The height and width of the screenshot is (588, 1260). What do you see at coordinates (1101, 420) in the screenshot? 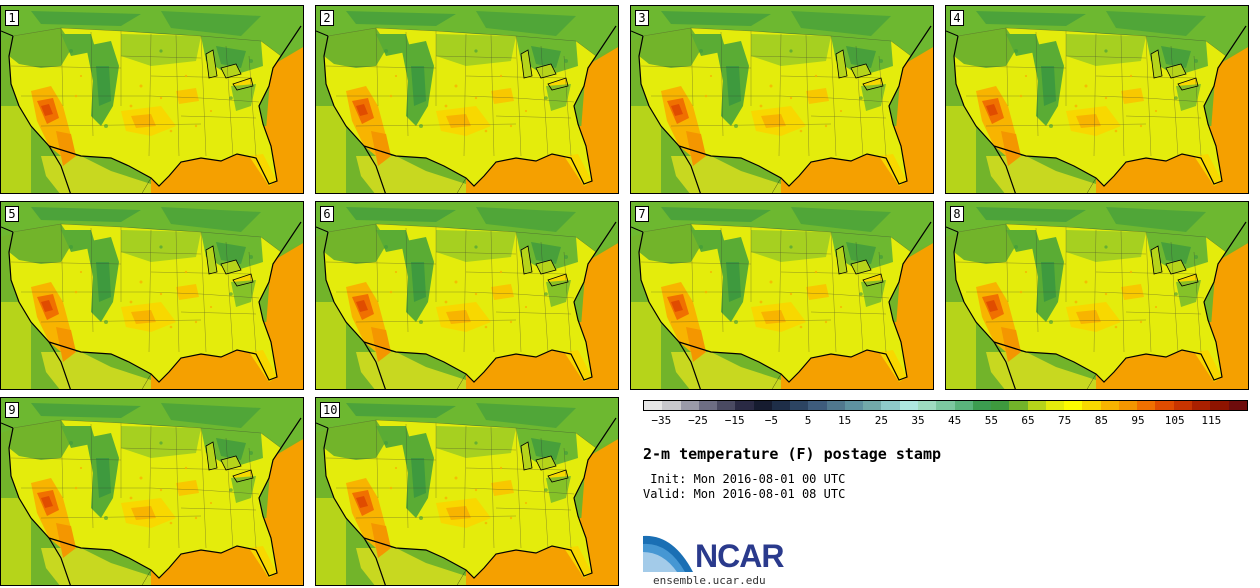
I see `colorbar-tick: 85` at bounding box center [1101, 420].